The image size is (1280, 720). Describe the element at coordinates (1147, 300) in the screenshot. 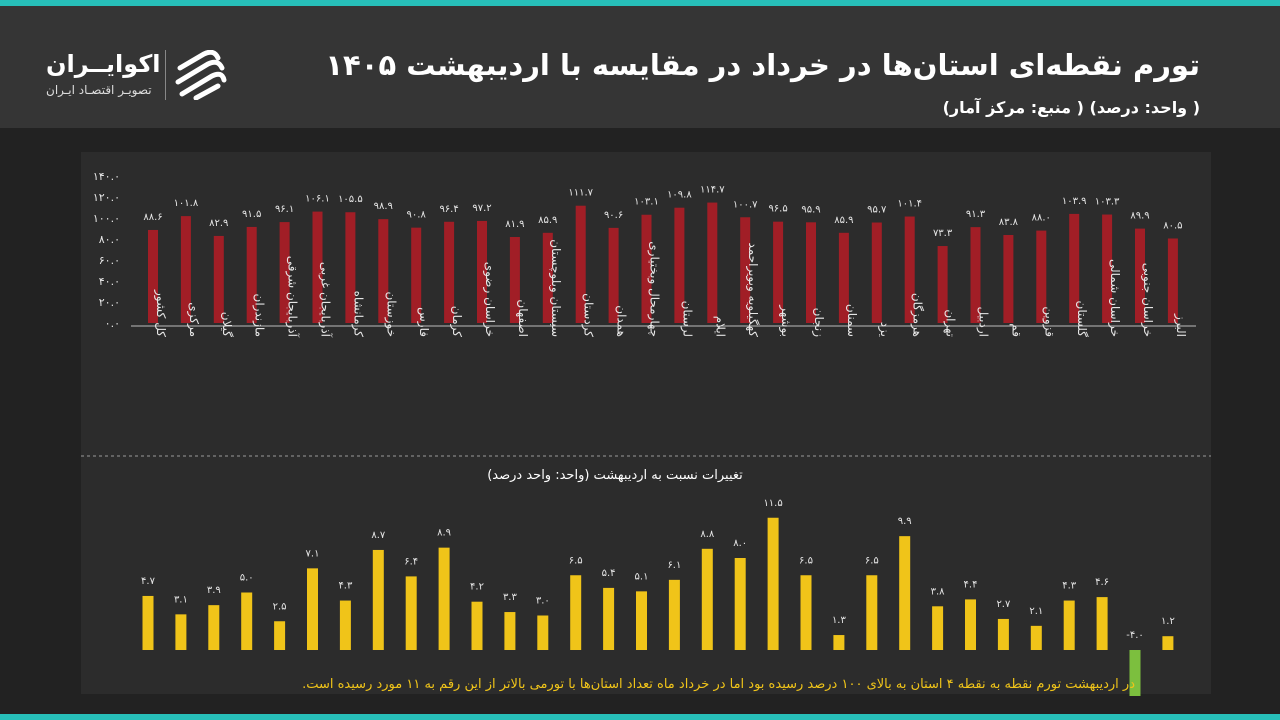

I see `category-label: خراسان جنوبی` at that location.